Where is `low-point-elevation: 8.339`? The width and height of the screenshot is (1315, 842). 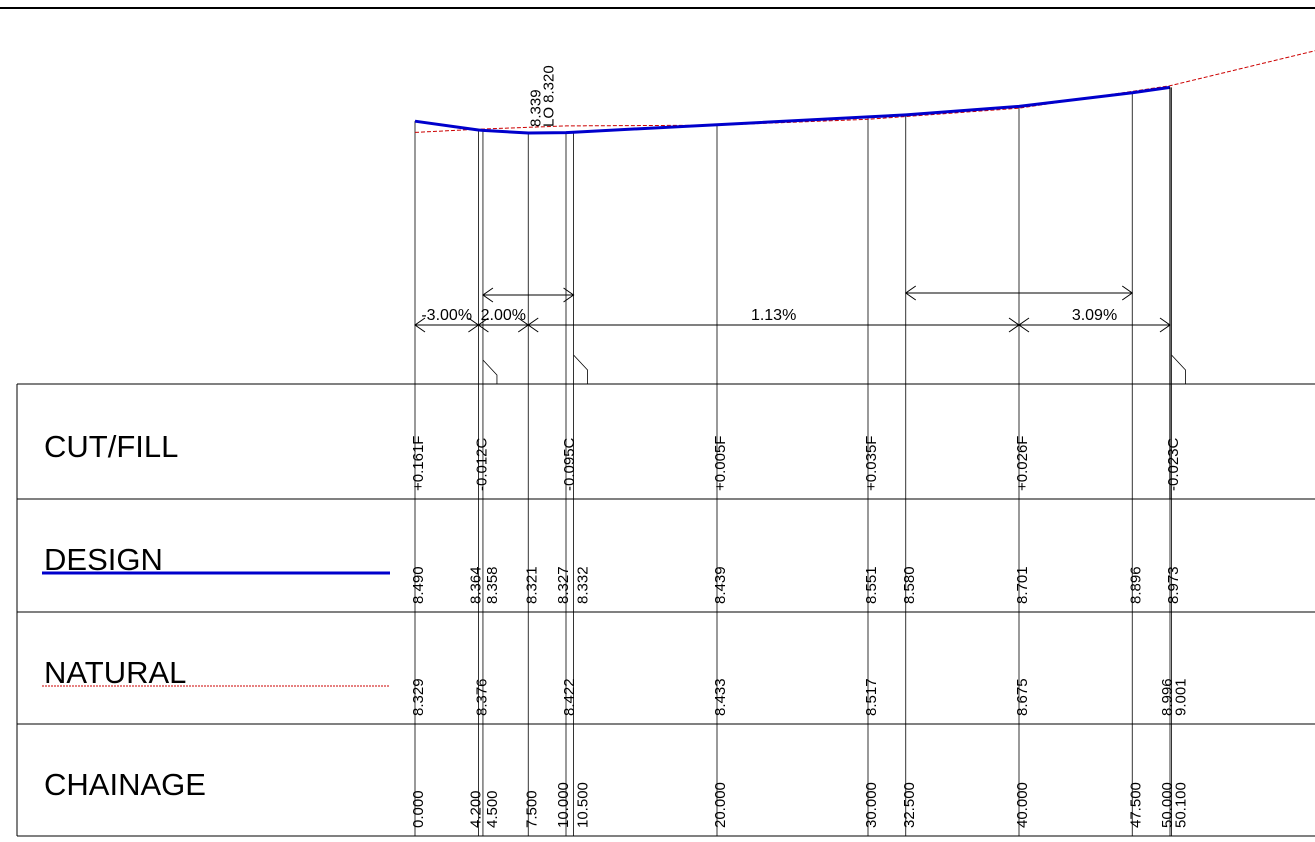 low-point-elevation: 8.339 is located at coordinates (535, 108).